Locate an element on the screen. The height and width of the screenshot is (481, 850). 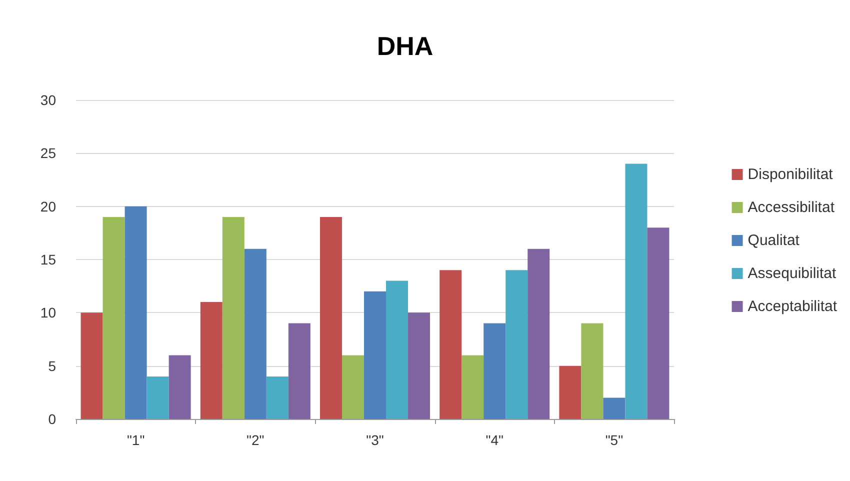
y-tick-label: 25 is located at coordinates (48, 153).